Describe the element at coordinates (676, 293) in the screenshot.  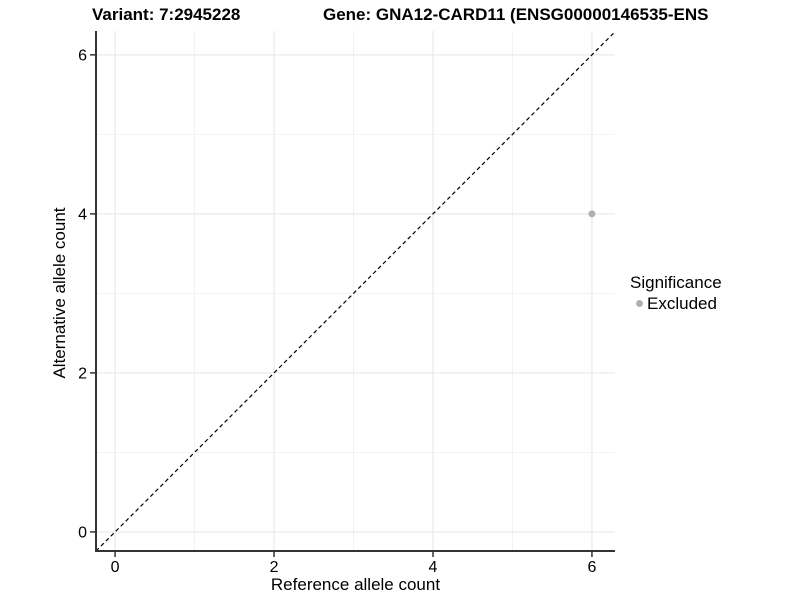
I see `legend: Significance Excluded` at that location.